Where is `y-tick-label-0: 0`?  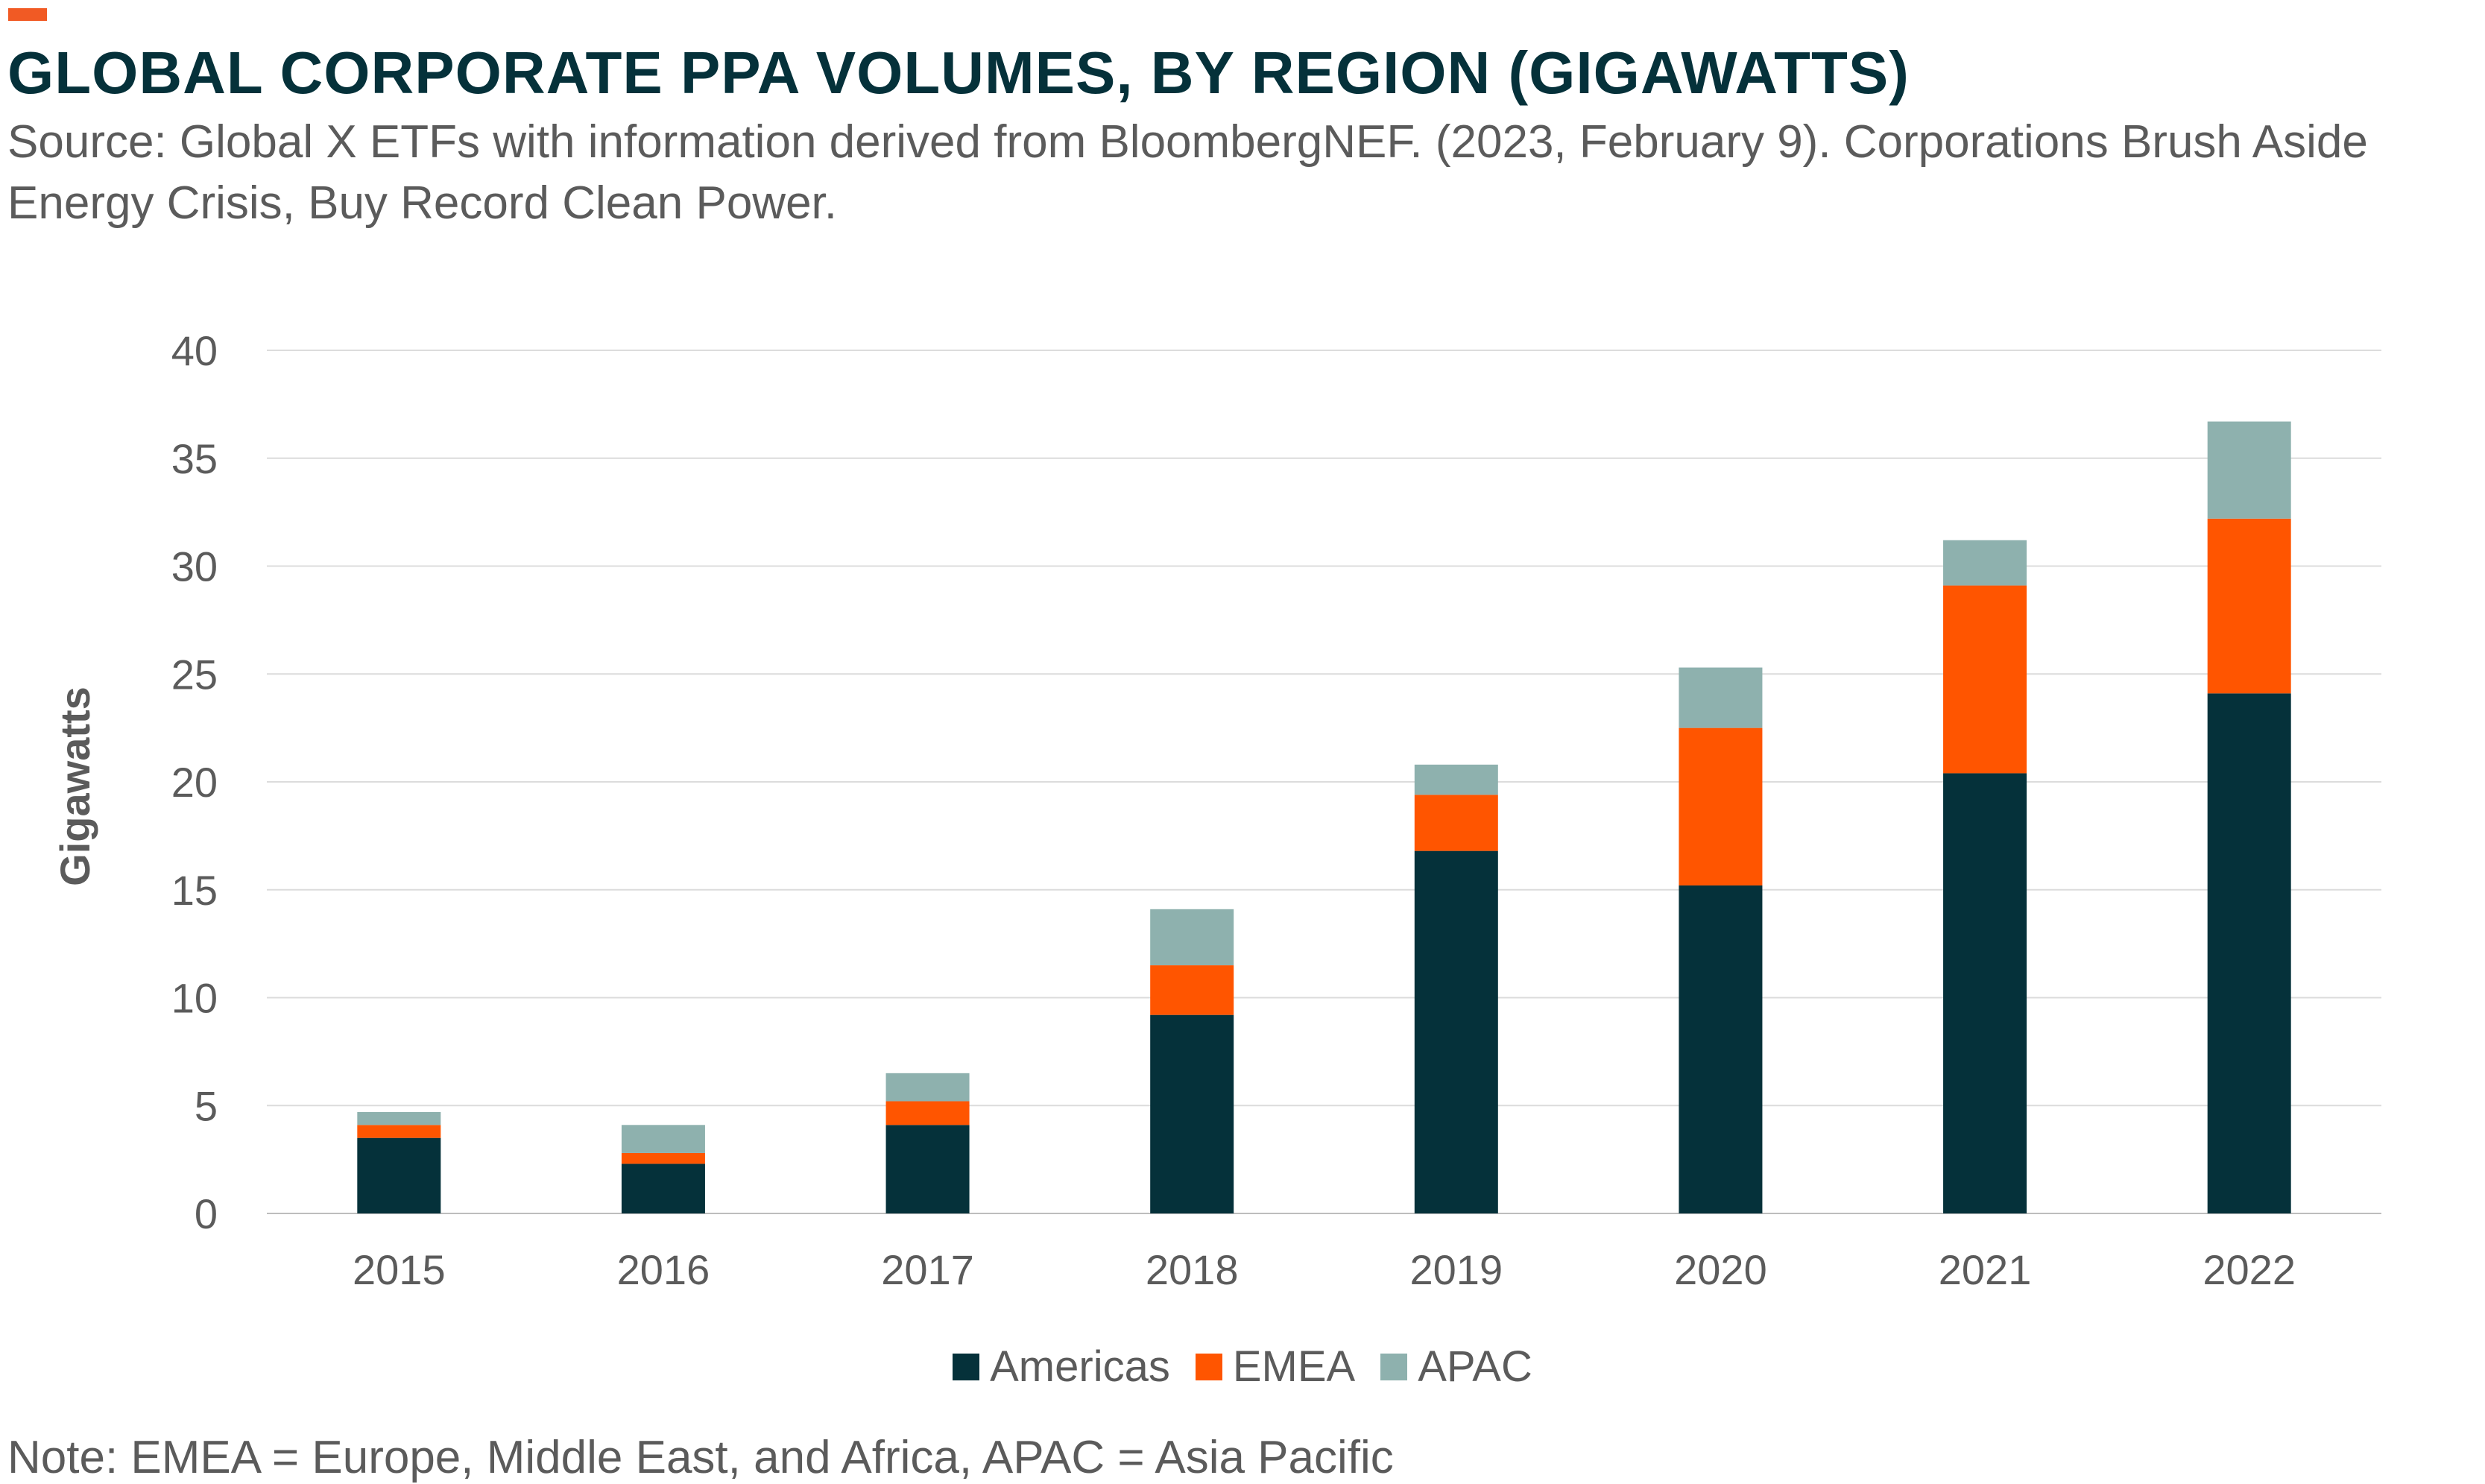
y-tick-label-0: 0 is located at coordinates (207, 1213).